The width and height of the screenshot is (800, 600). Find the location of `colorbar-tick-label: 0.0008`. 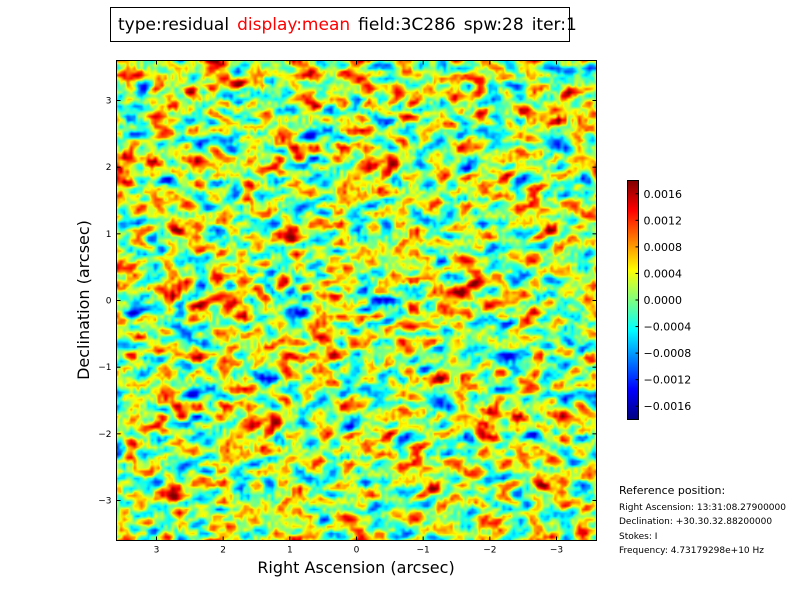

colorbar-tick-label: 0.0008 is located at coordinates (663, 247).